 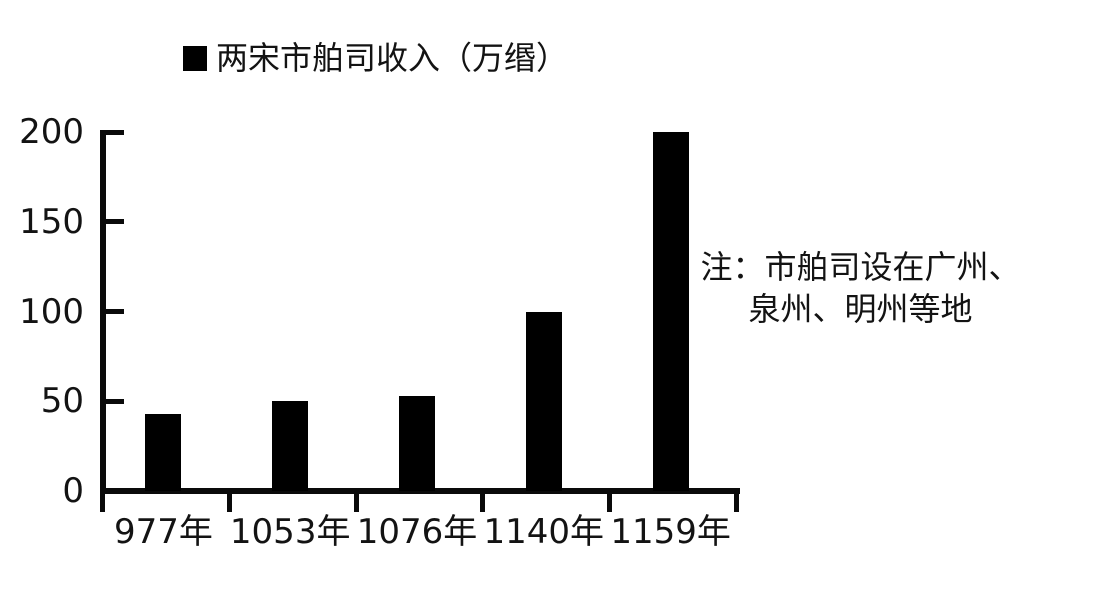 I want to click on x-axis-line, so click(x=420, y=491).